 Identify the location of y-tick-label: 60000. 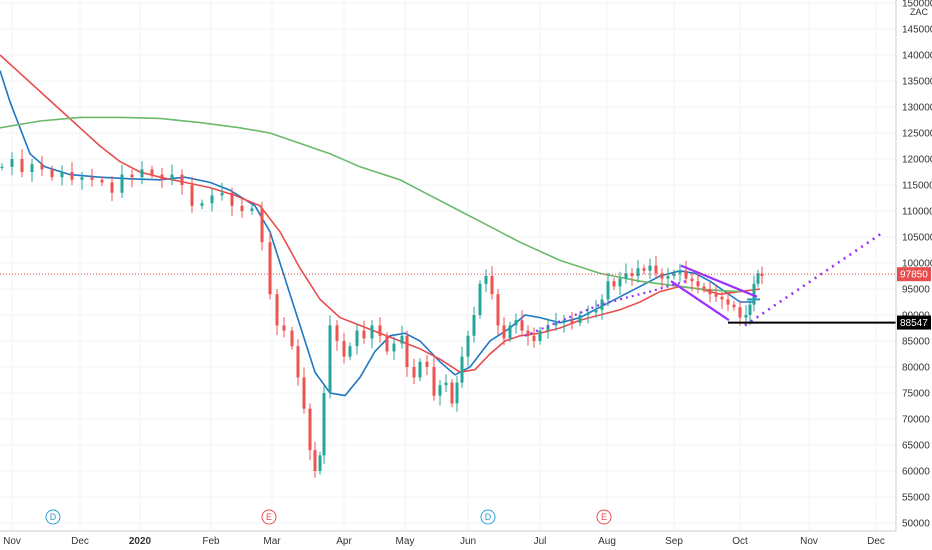
(916, 472).